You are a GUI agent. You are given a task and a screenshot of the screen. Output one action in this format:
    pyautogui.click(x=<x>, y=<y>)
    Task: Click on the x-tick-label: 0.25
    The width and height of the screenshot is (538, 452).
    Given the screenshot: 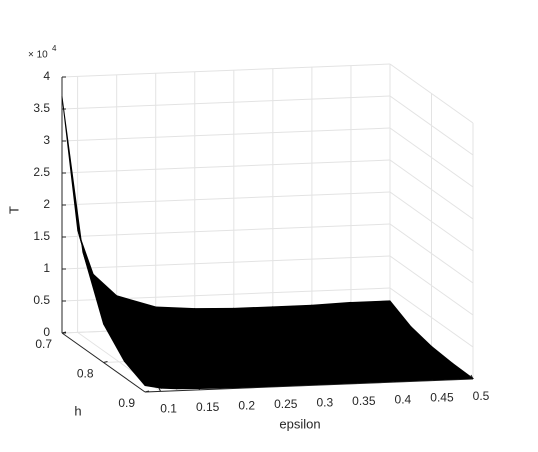 What is the action you would take?
    pyautogui.click(x=286, y=404)
    